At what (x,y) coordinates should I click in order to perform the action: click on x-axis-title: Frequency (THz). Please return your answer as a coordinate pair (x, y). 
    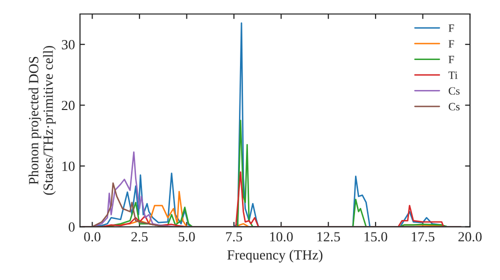
    Looking at the image, I should click on (274, 256).